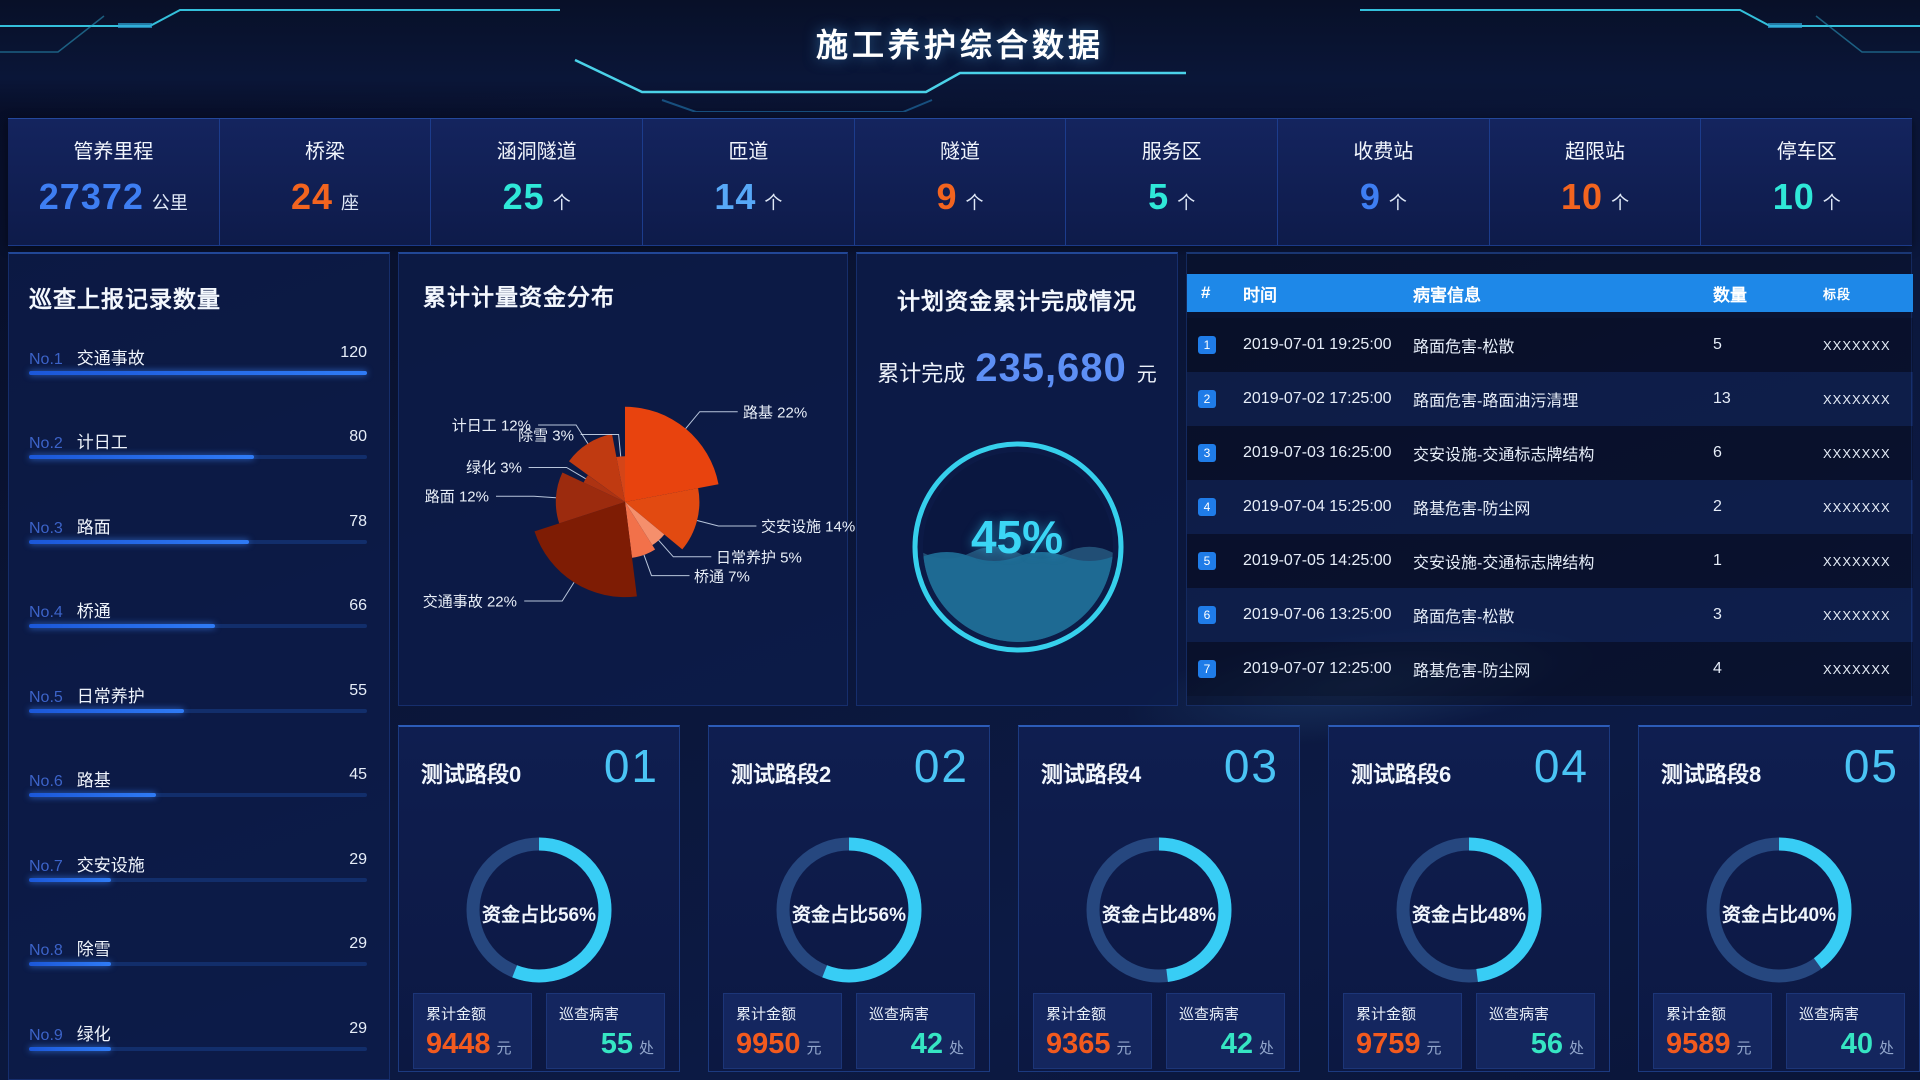 The height and width of the screenshot is (1080, 1920). Describe the element at coordinates (1504, 455) in the screenshot. I see `cell-info: 交安设施-交通标志牌结构` at that location.